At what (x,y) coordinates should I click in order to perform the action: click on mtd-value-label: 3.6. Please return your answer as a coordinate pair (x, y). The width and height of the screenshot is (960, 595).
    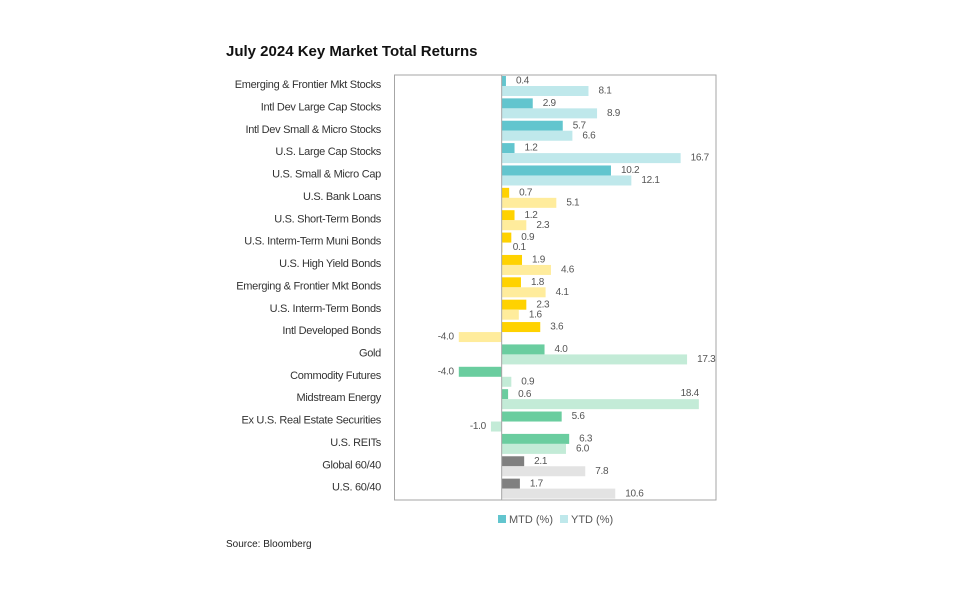
    Looking at the image, I should click on (557, 327).